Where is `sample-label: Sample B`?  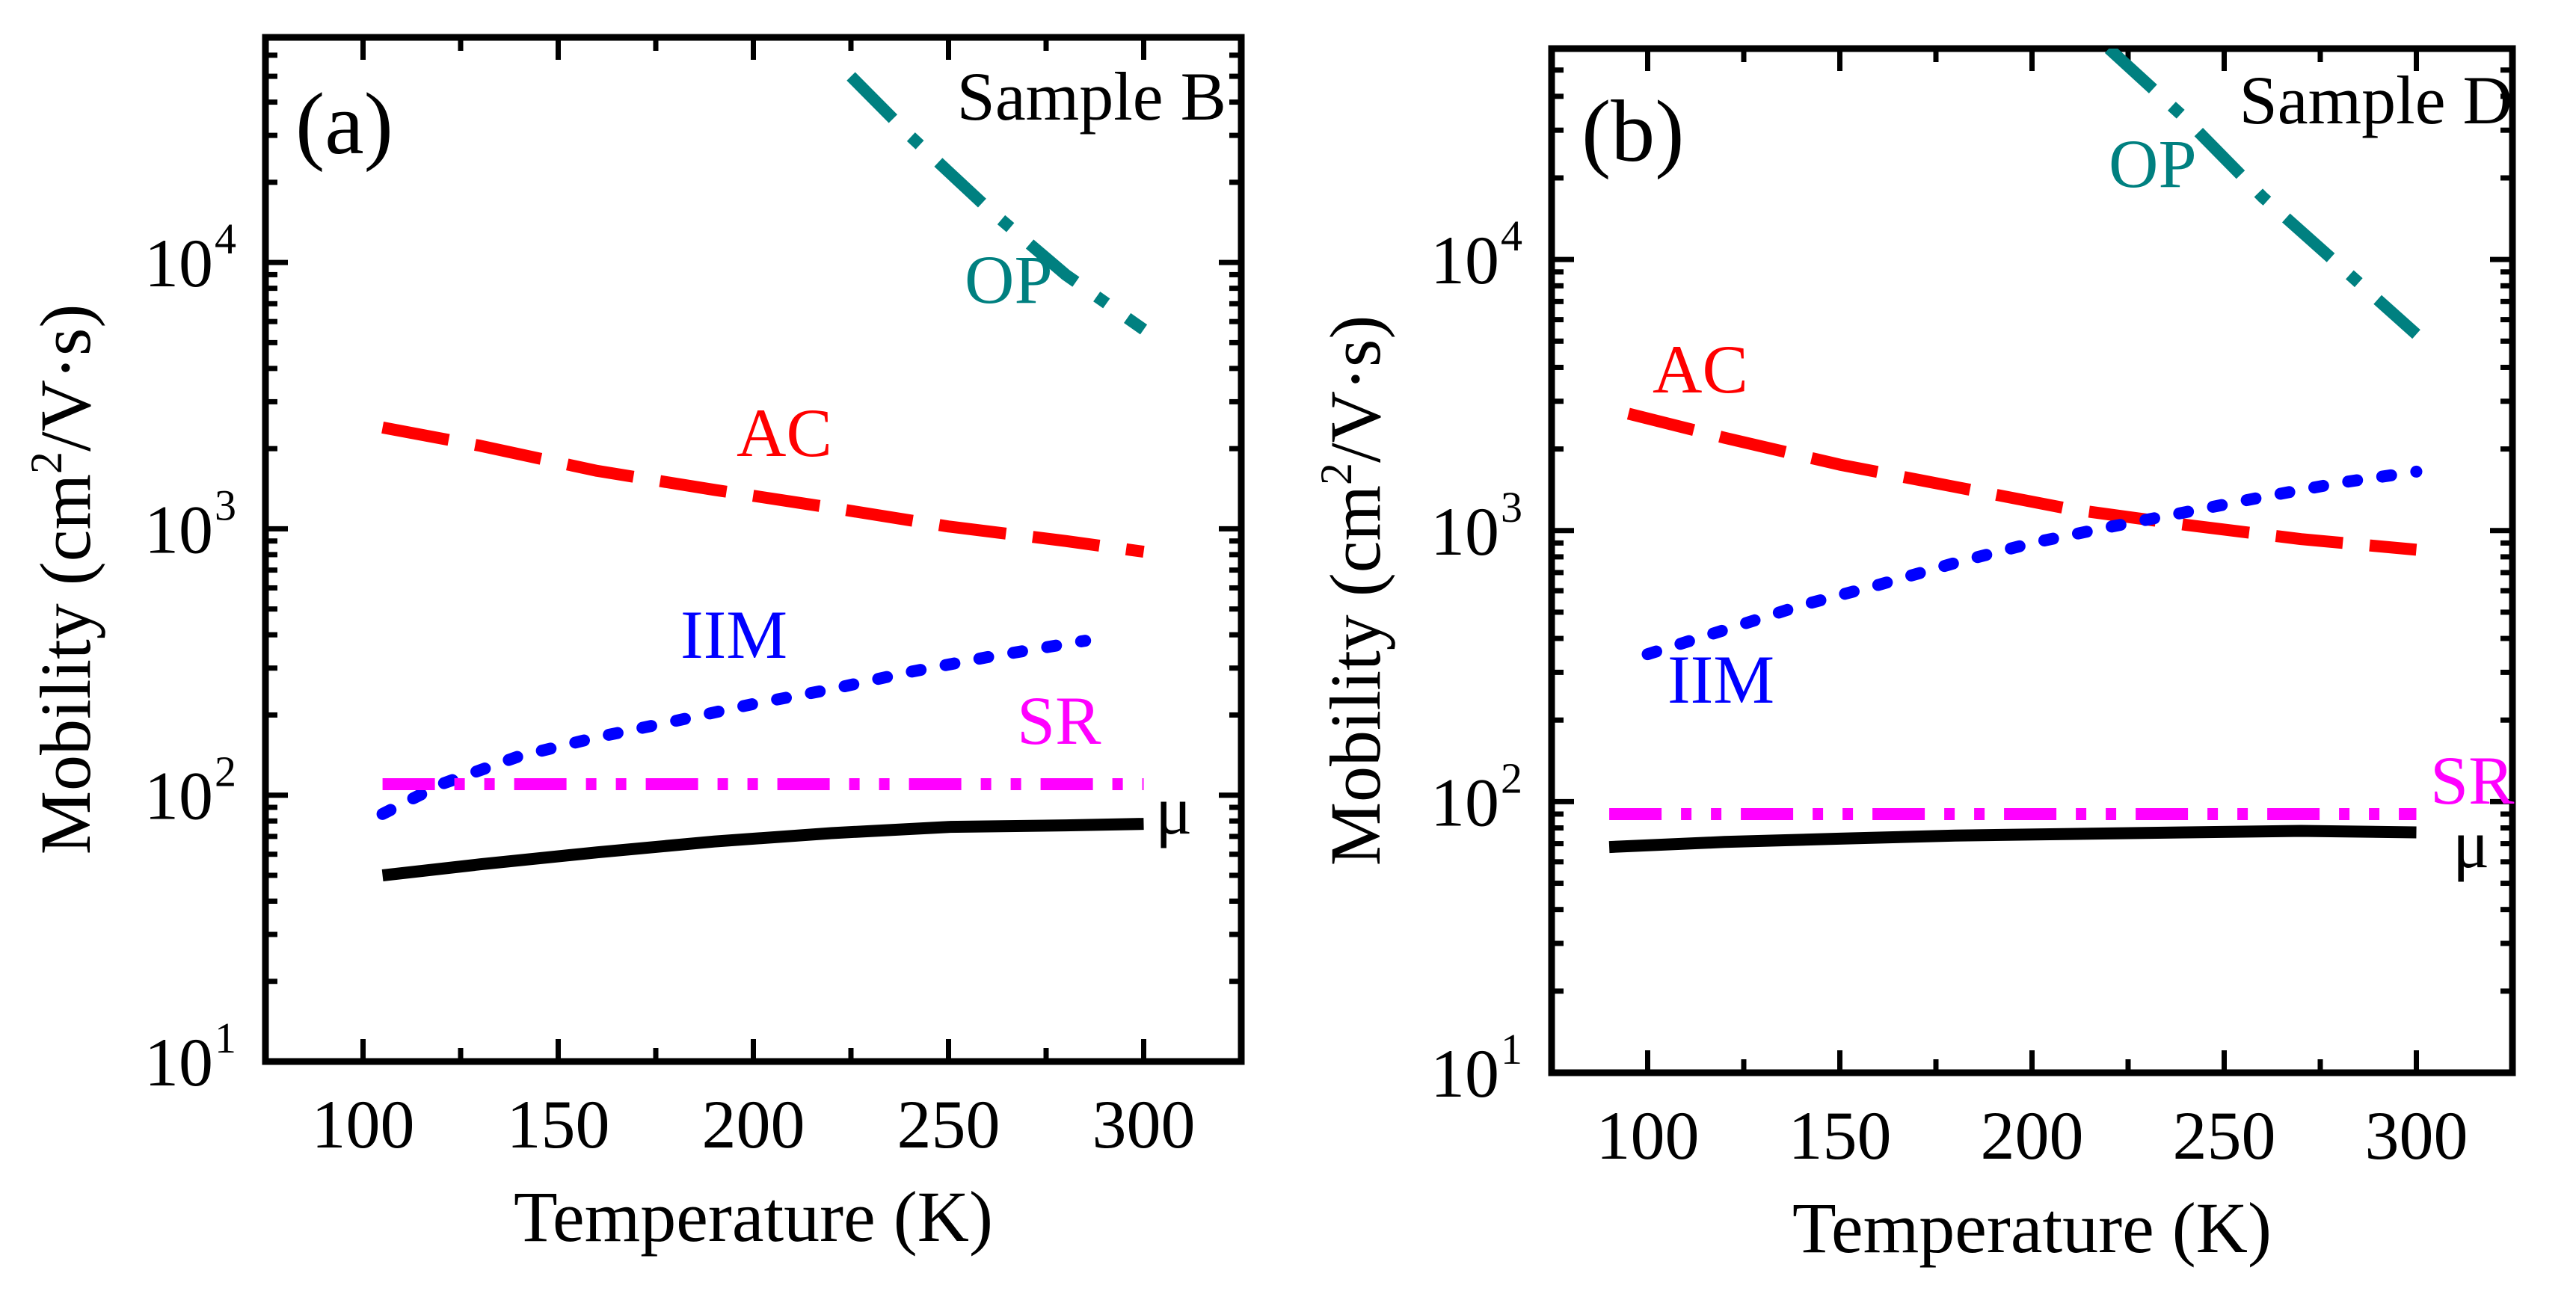
sample-label: Sample B is located at coordinates (1091, 97).